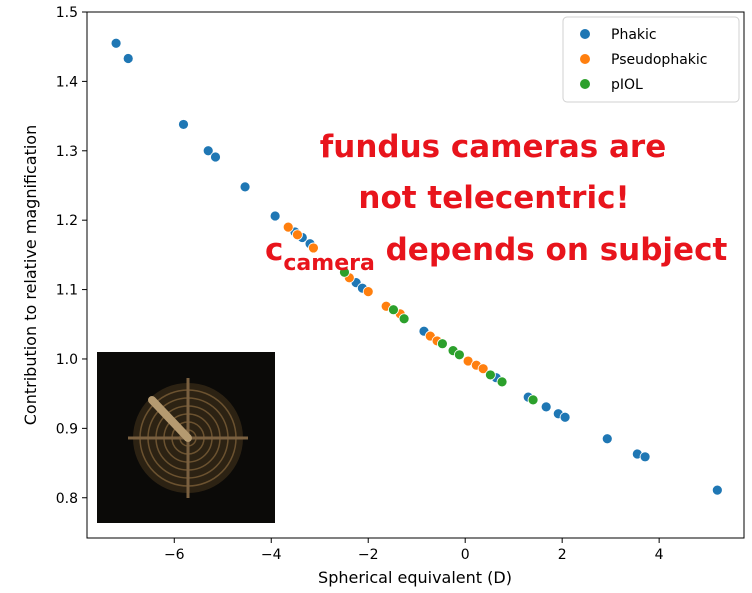  Describe the element at coordinates (465, 555) in the screenshot. I see `x-tick-label: 0` at that location.